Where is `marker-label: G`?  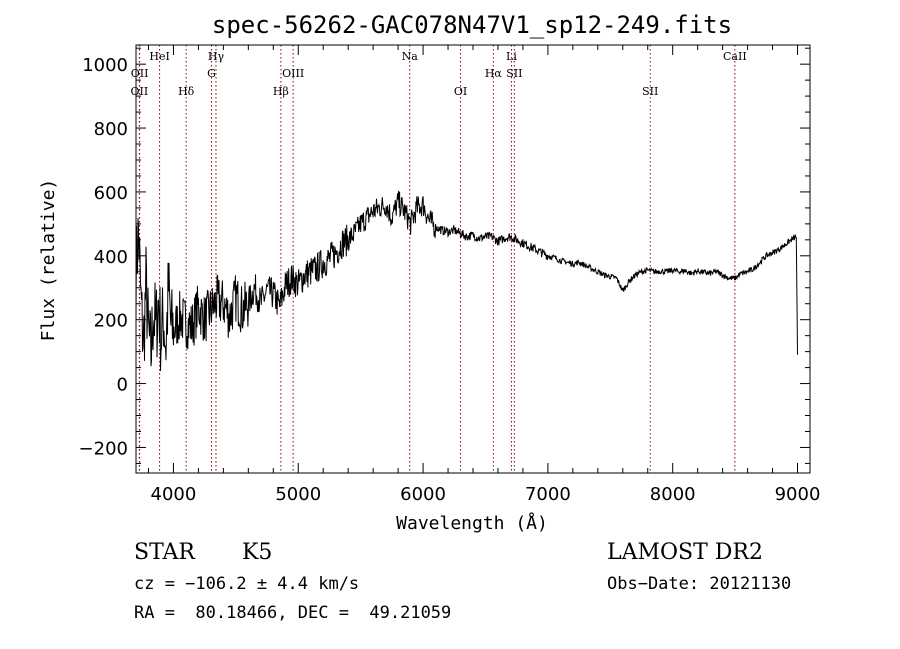 marker-label: G is located at coordinates (211, 73).